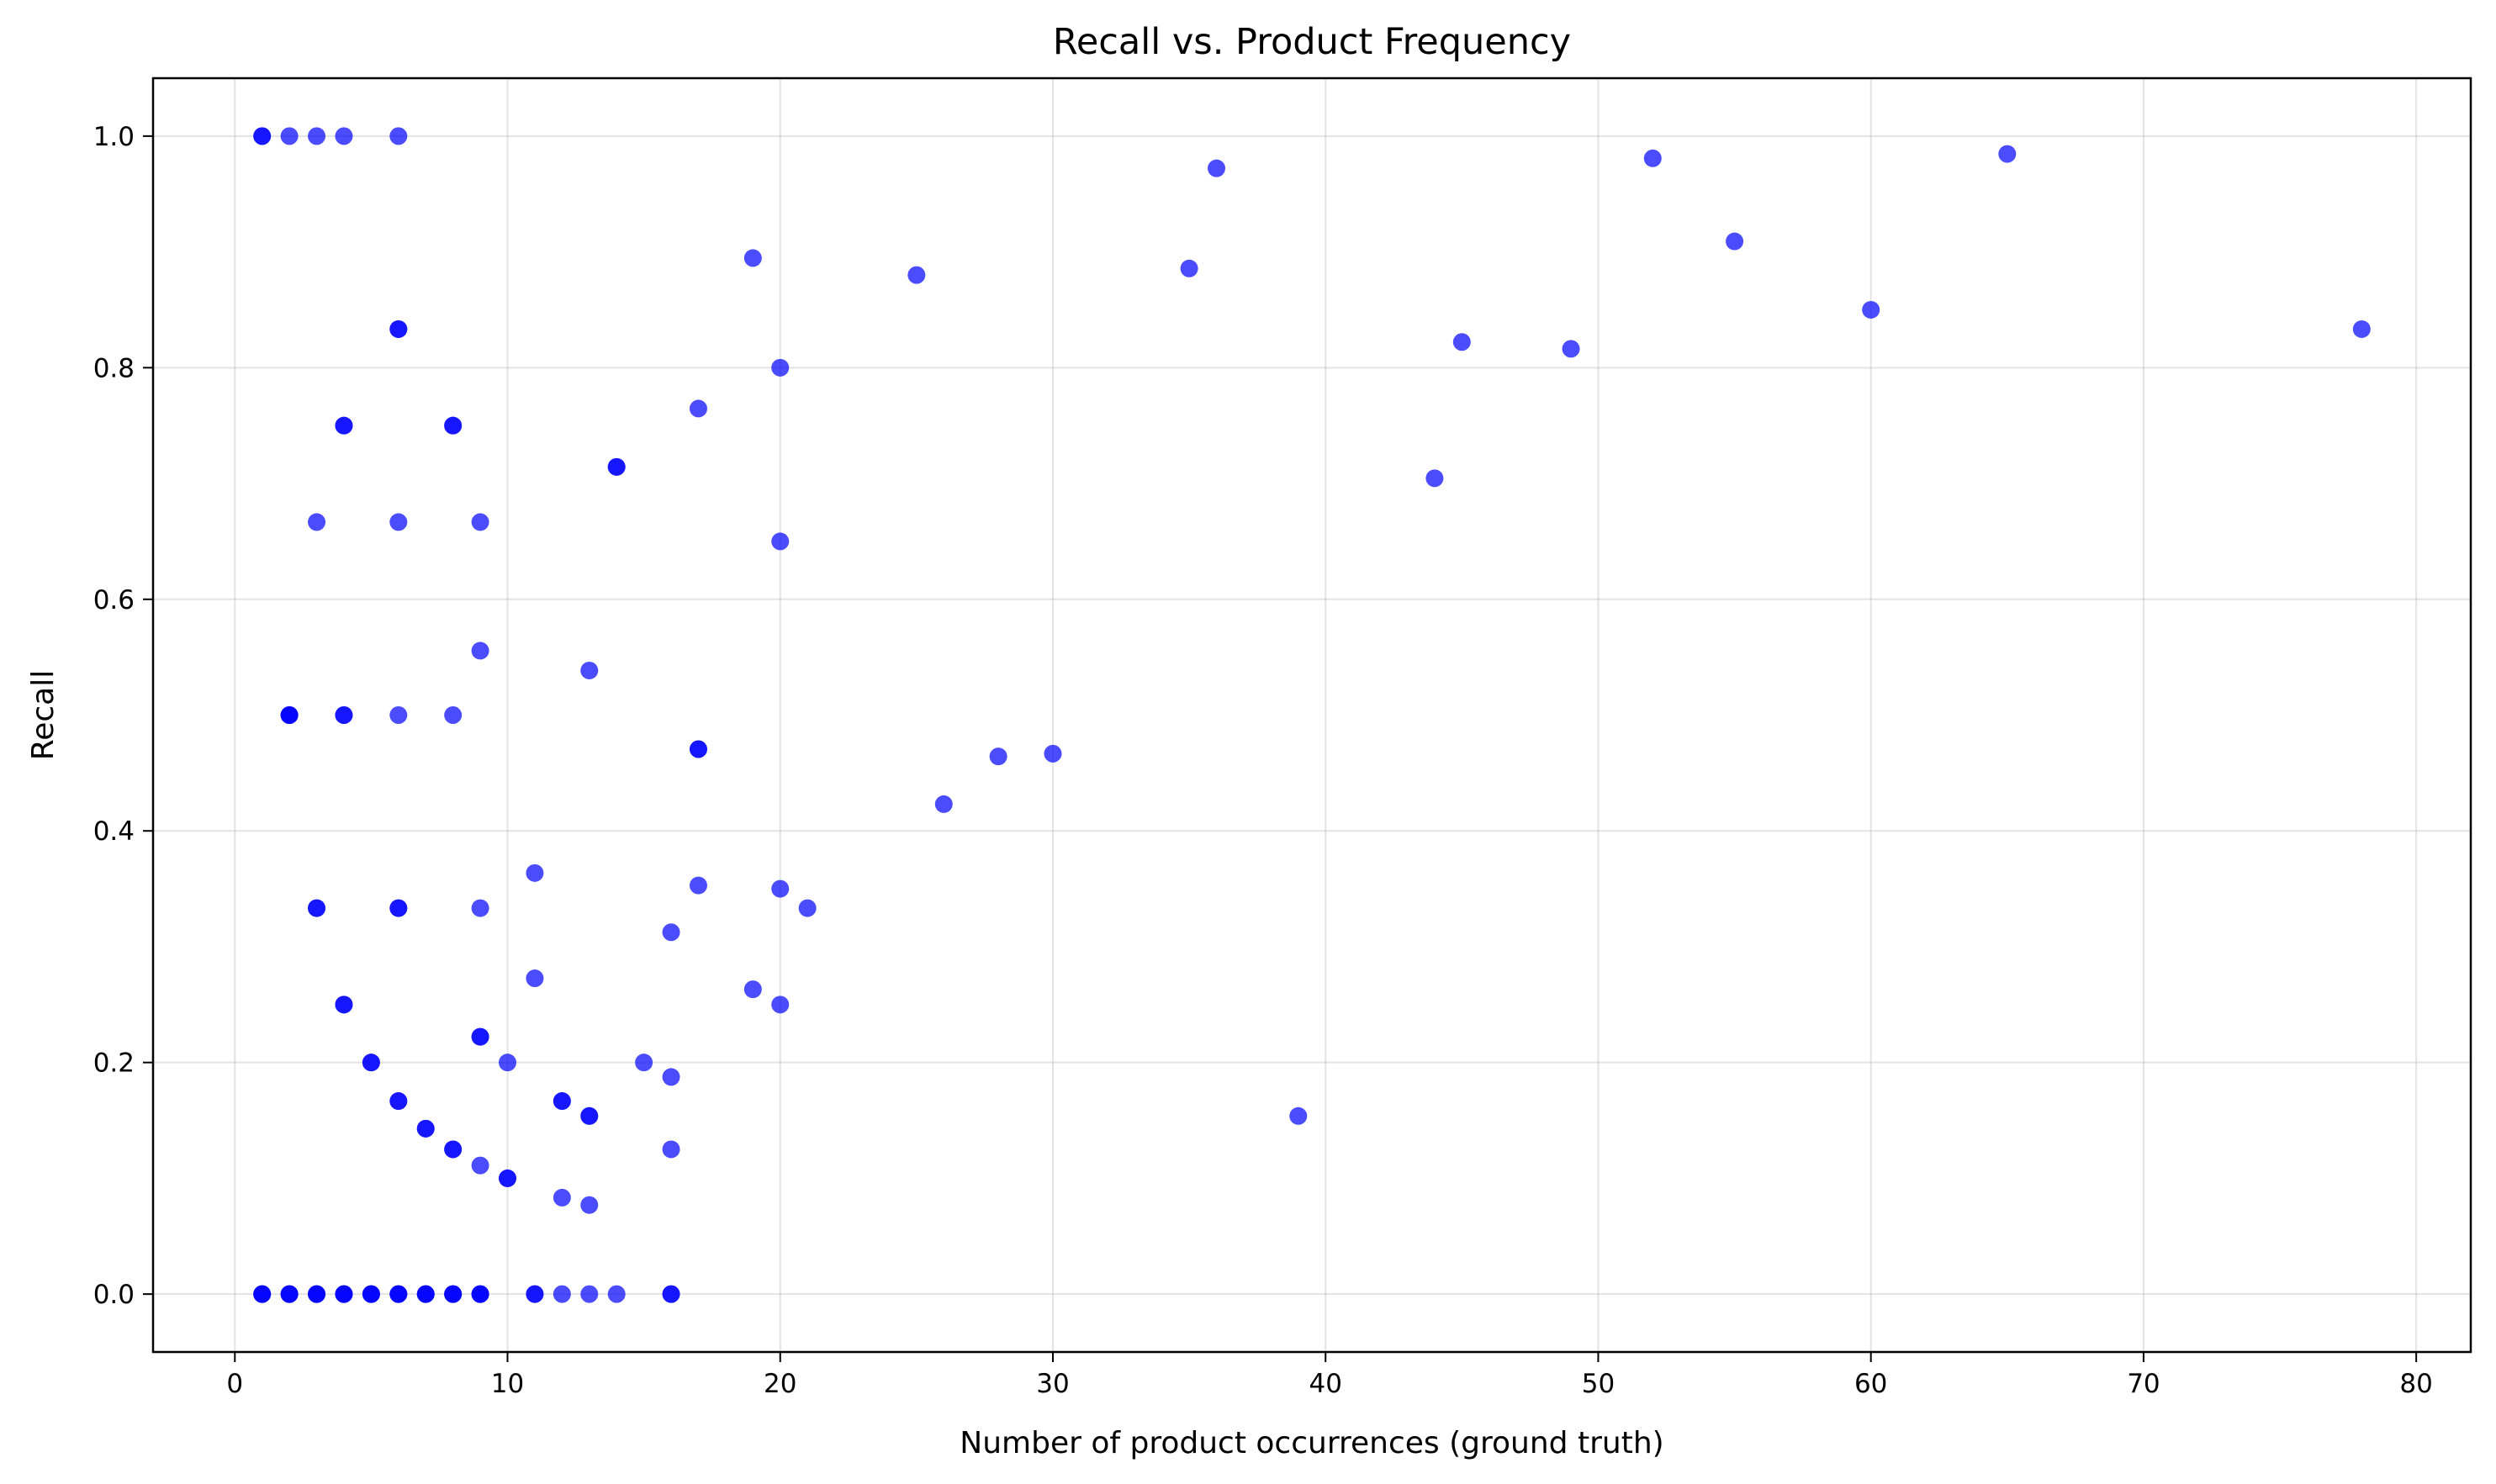  Describe the element at coordinates (2415, 1384) in the screenshot. I see `x-tick-label: 80` at that location.